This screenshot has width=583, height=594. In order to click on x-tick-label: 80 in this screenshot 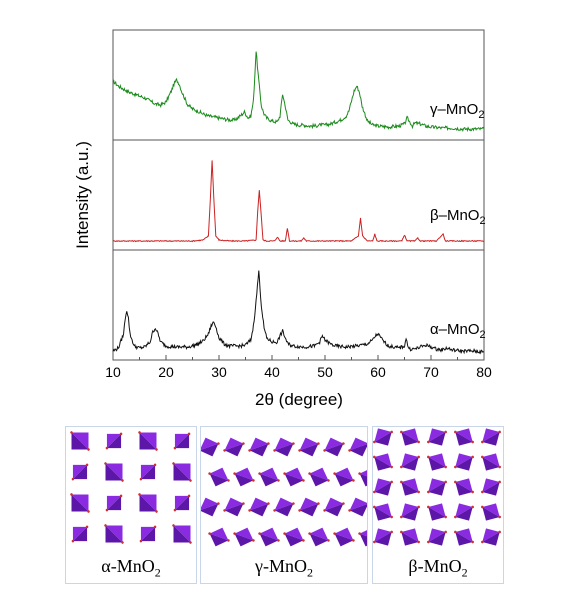, I will do `click(484, 372)`.